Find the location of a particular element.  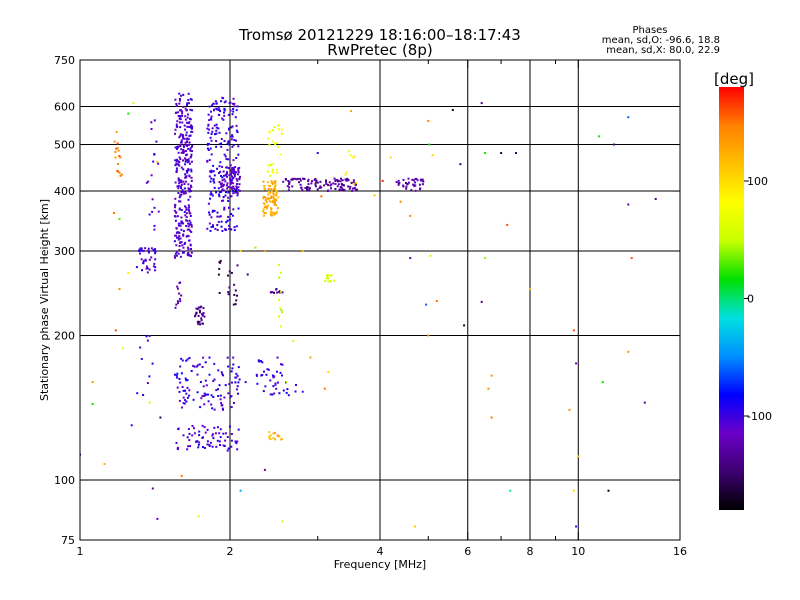

x-tick-label: 8 is located at coordinates (530, 551).